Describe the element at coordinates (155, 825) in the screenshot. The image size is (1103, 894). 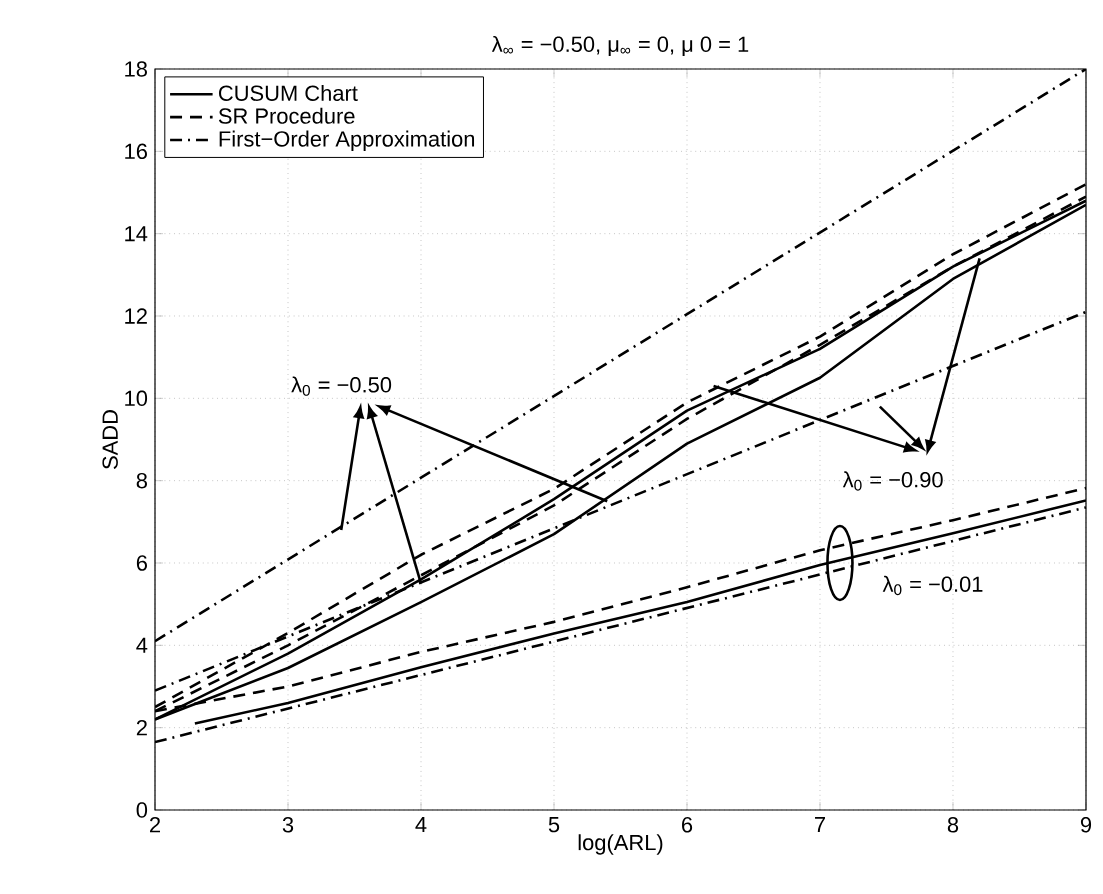
I see `x-tick-label: 2` at that location.